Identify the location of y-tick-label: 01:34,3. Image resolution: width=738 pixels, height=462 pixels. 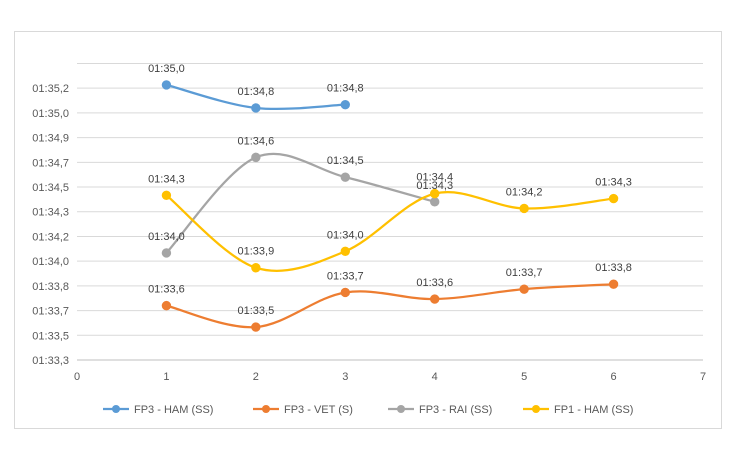
(50, 213).